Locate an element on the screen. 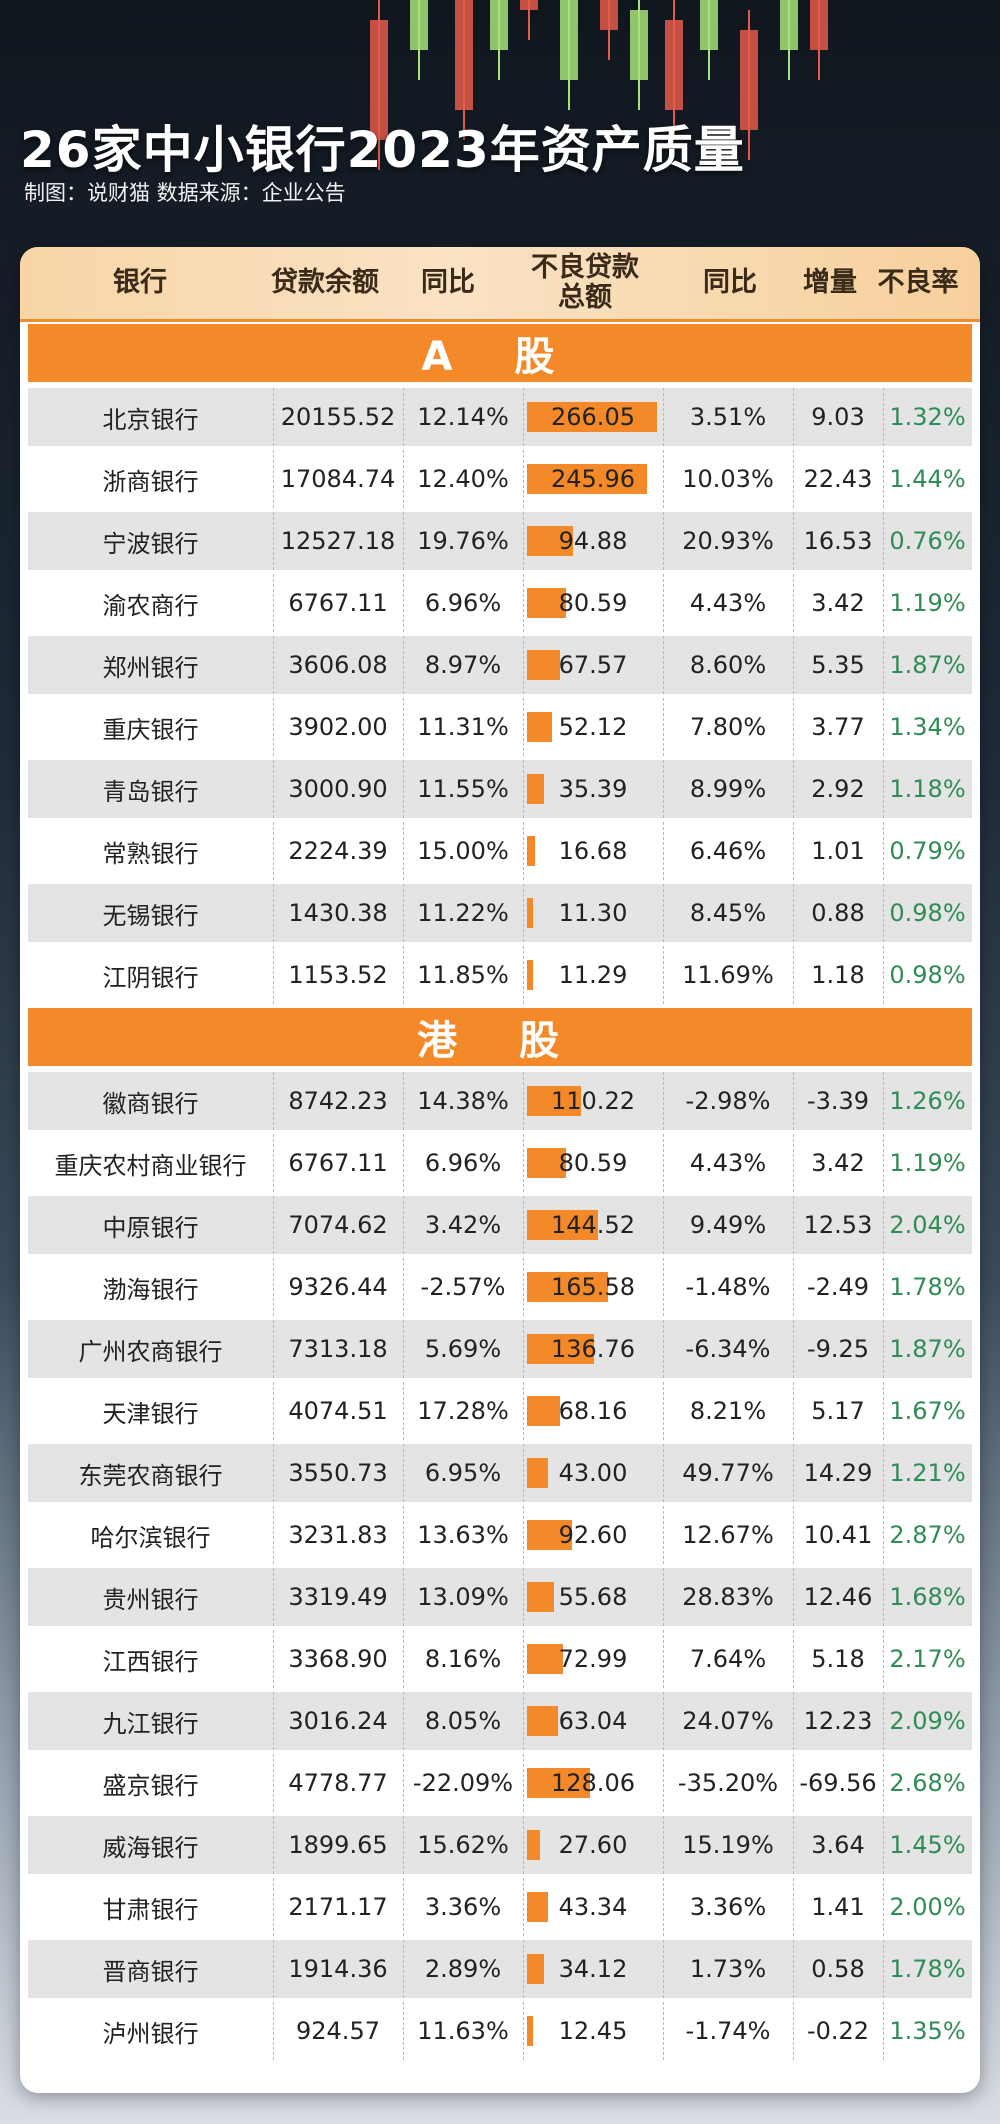 The height and width of the screenshot is (2124, 1000). npl-increase: -69.56 is located at coordinates (838, 1783).